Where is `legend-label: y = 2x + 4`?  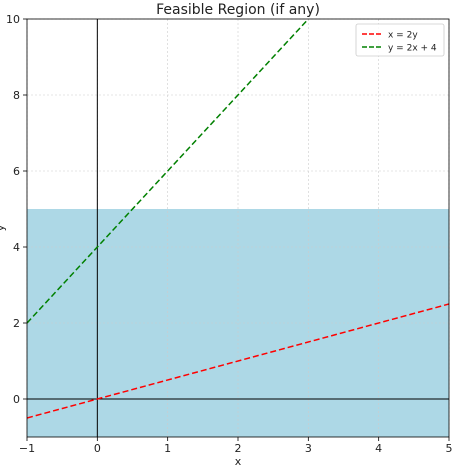 legend-label: y = 2x + 4 is located at coordinates (412, 49).